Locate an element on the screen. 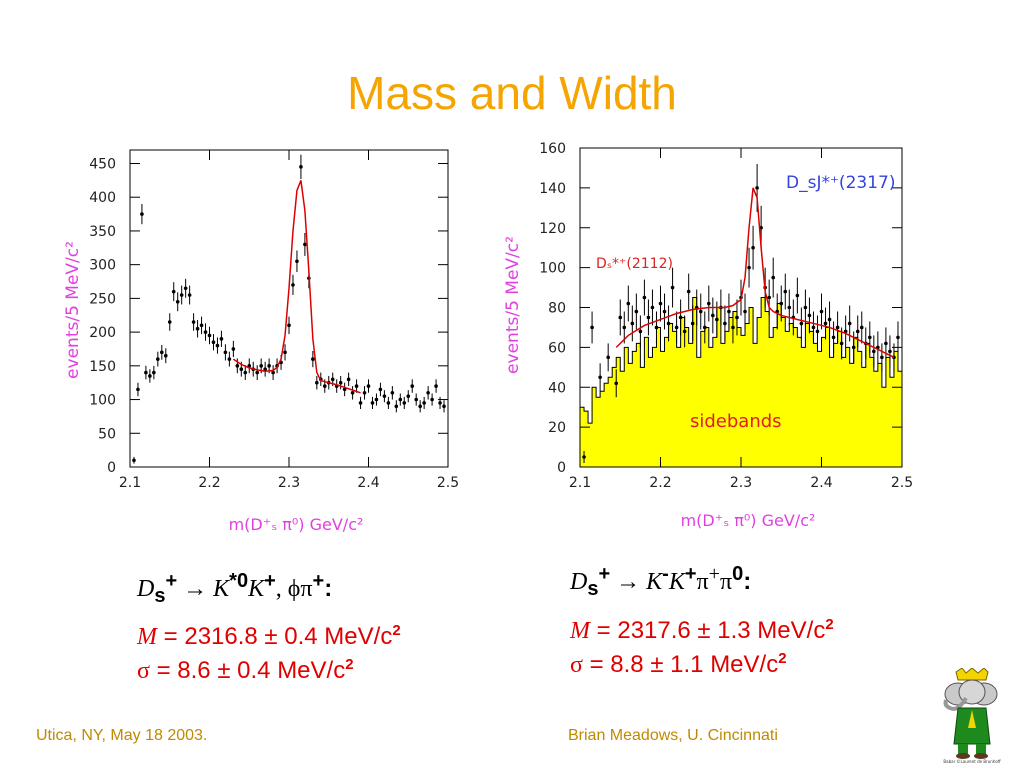 The width and height of the screenshot is (1024, 768). footer-location-date: Utica, NY, May 18 2003. is located at coordinates (122, 735).